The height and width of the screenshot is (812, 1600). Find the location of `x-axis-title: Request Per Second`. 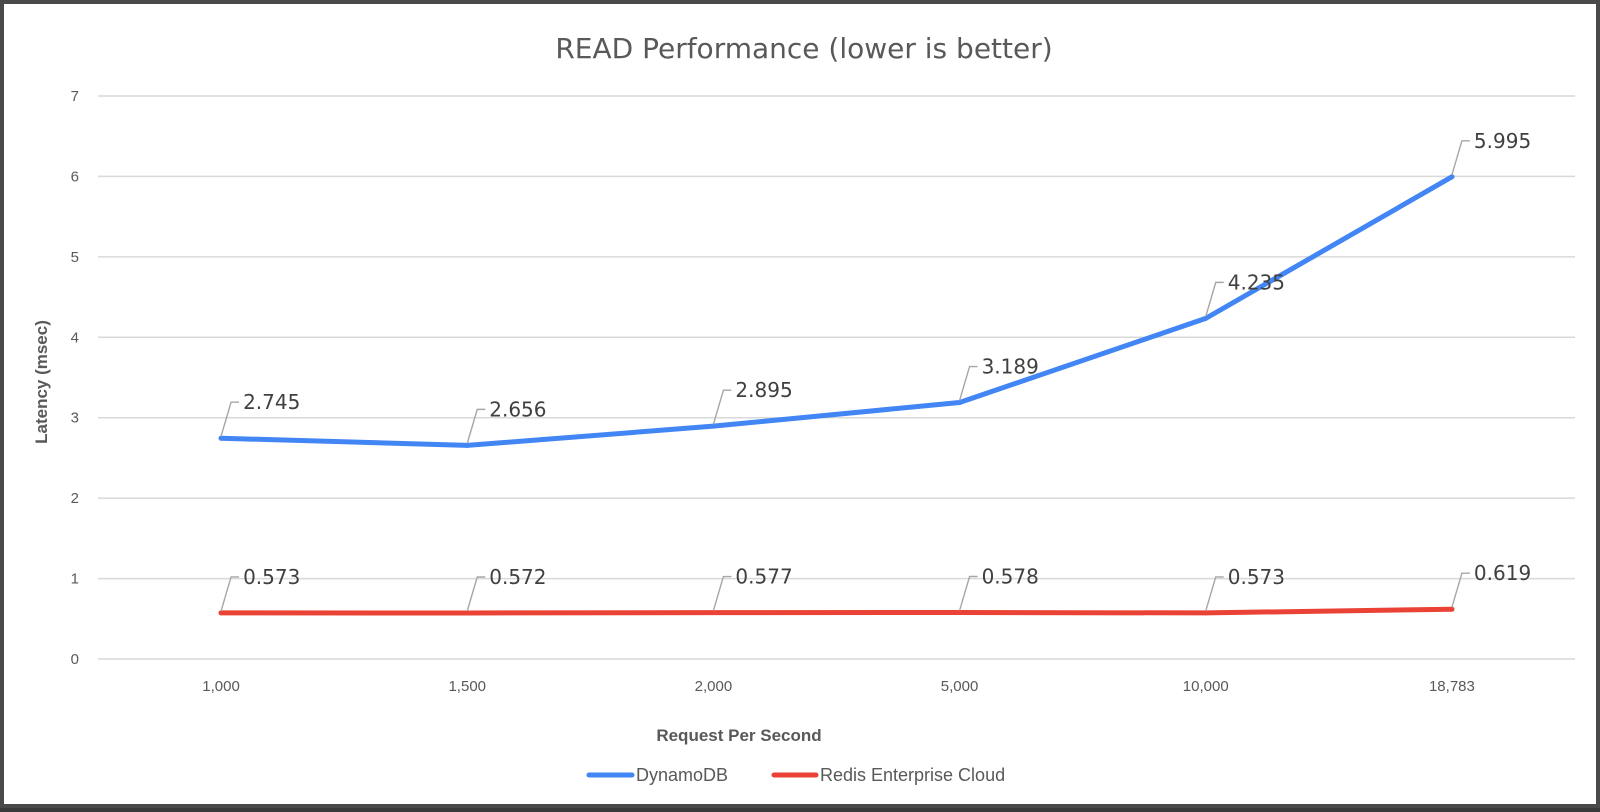

x-axis-title: Request Per Second is located at coordinates (738, 735).